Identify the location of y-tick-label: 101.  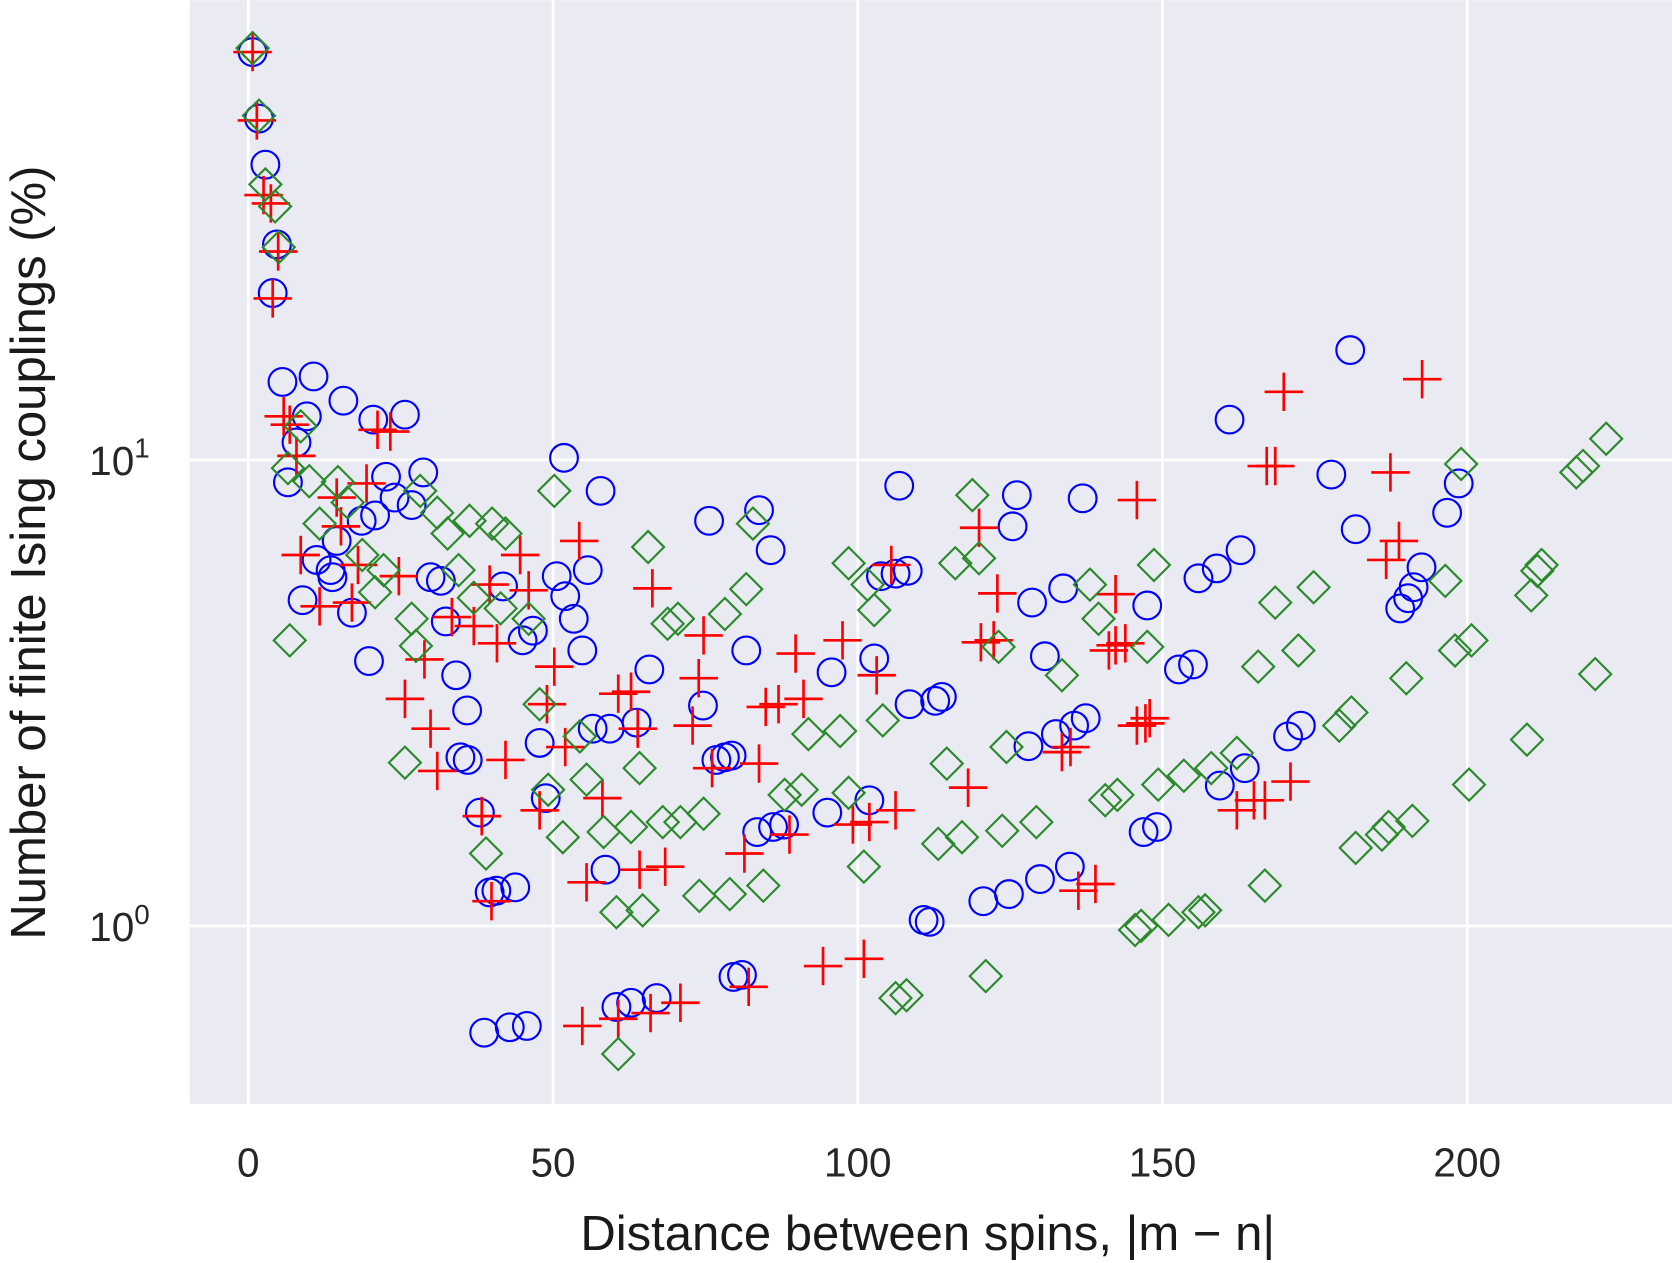
(119, 458).